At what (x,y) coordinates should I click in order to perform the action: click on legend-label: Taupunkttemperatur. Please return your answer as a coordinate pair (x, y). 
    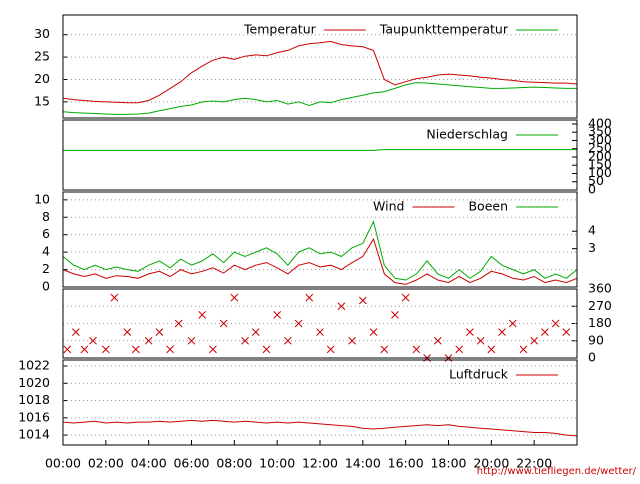
    Looking at the image, I should click on (444, 29).